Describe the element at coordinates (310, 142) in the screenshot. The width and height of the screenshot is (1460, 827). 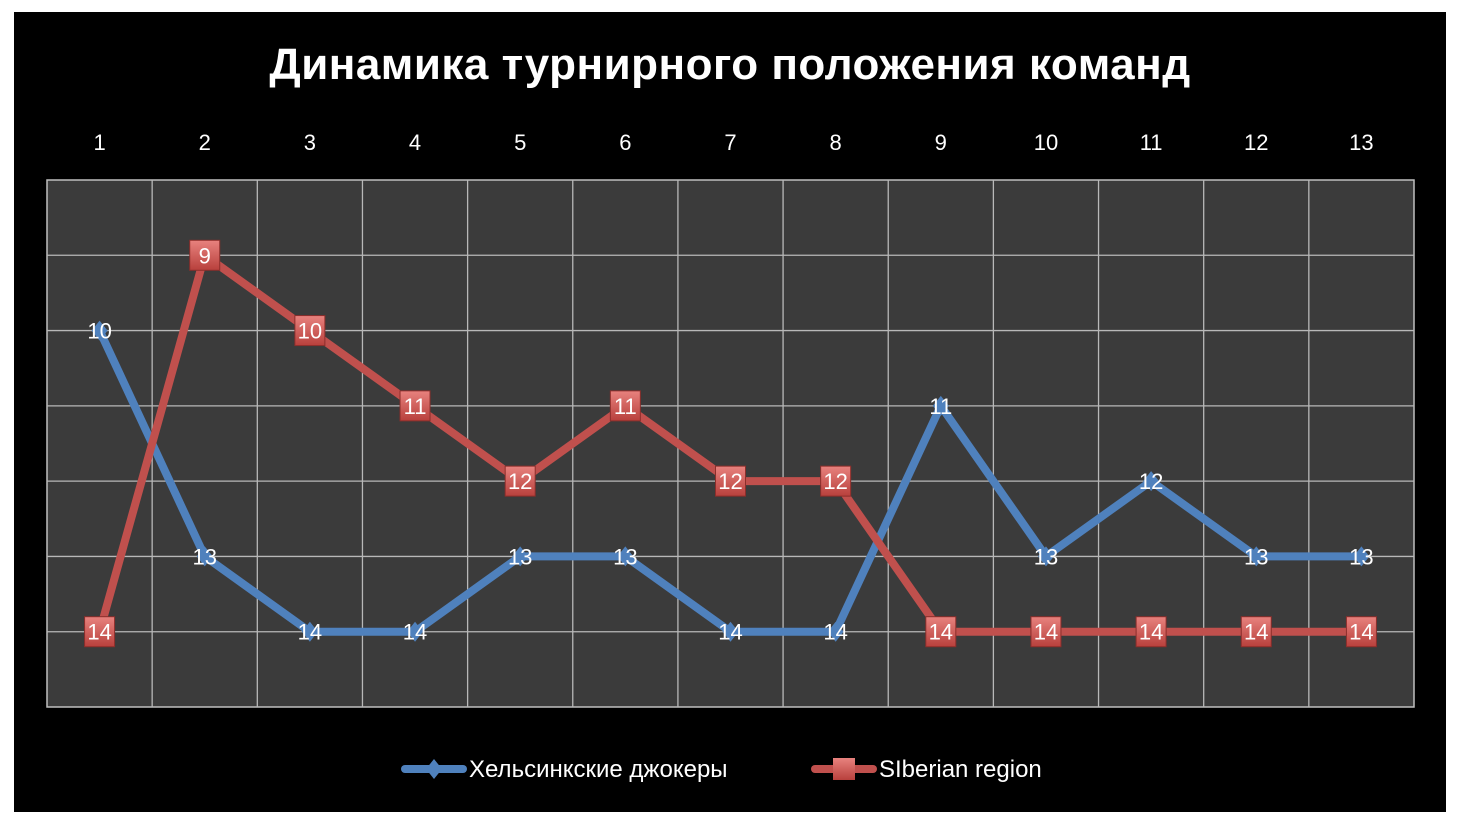
I see `x-tick-label: 3` at that location.